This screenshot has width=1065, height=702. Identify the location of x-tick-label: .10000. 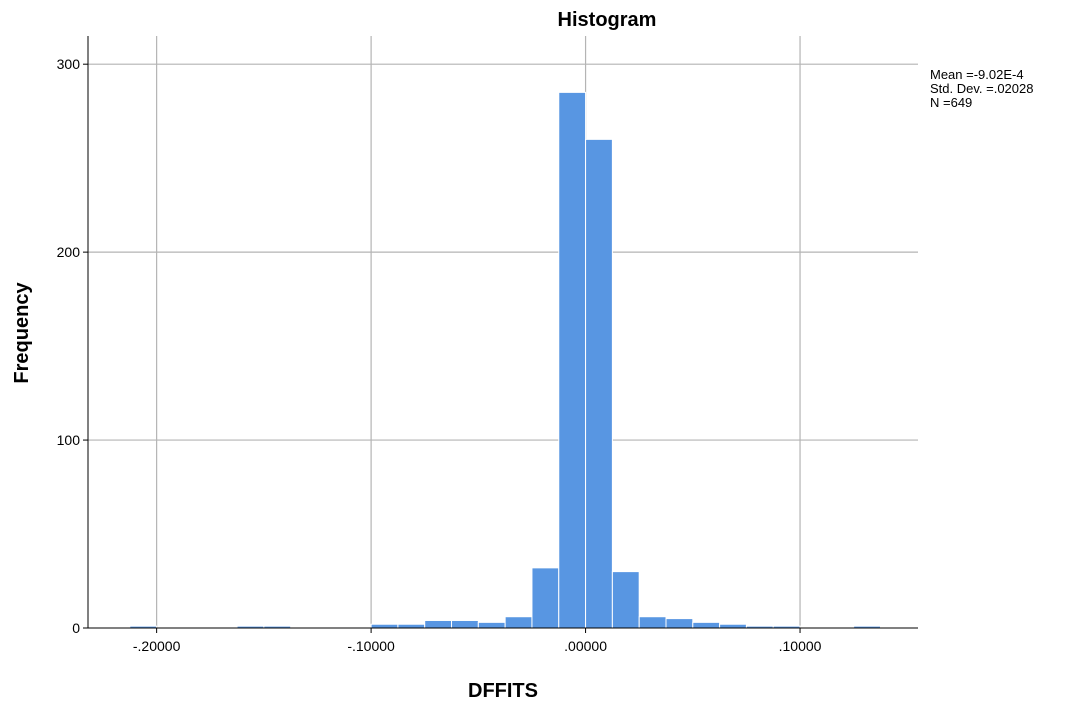
(800, 646).